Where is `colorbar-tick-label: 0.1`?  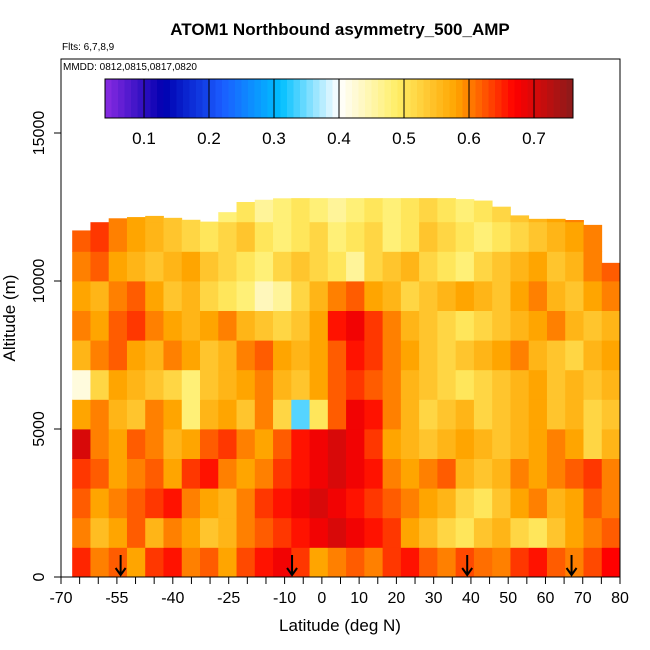 colorbar-tick-label: 0.1 is located at coordinates (144, 138).